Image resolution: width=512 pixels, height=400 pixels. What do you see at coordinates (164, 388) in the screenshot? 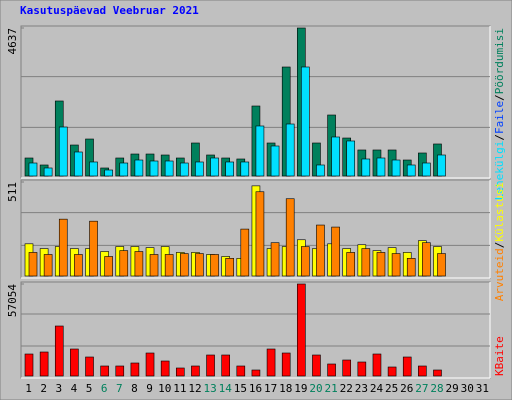
I see `x-tick-label: 10` at bounding box center [164, 388].